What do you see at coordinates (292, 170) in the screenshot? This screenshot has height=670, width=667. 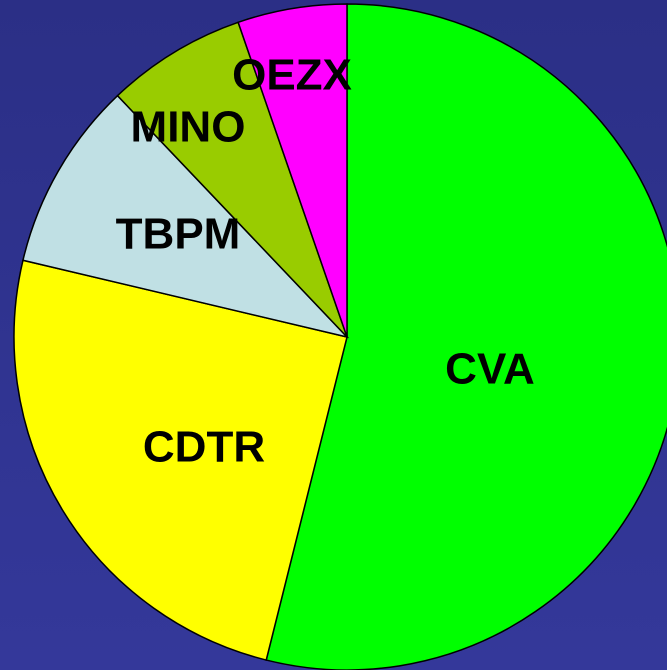 I see `pie-slice` at bounding box center [292, 170].